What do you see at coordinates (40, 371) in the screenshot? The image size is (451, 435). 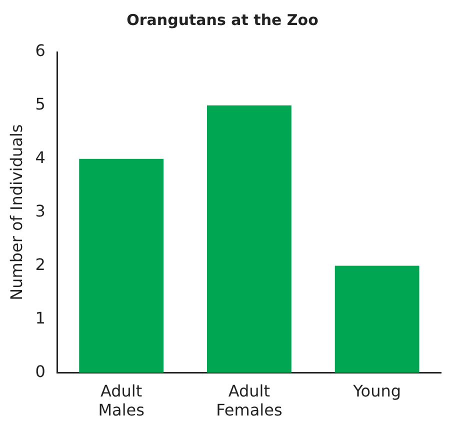 I see `y-tick-label: 0` at bounding box center [40, 371].